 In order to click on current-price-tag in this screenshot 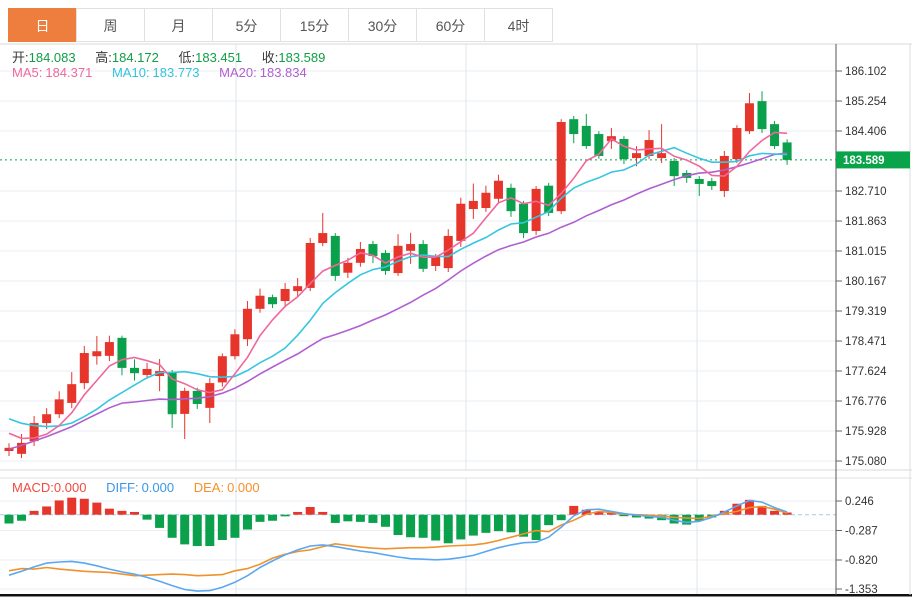, I will do `click(873, 160)`.